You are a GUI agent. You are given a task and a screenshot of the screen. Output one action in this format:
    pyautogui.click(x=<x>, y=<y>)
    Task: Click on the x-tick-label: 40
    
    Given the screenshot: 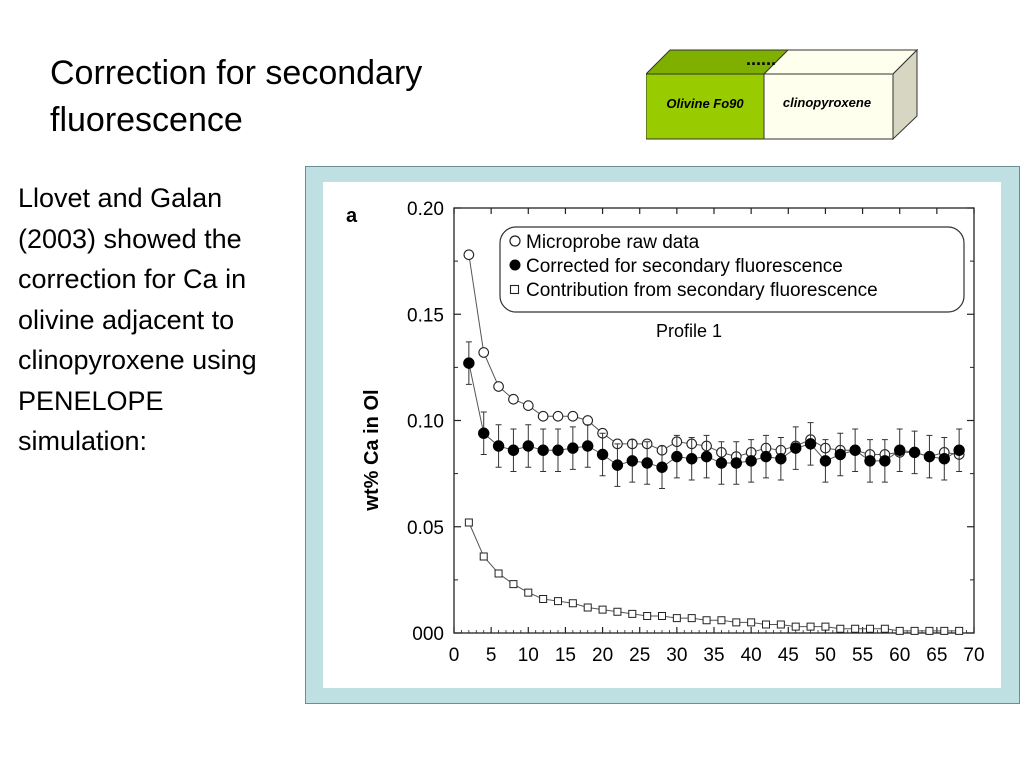 What is the action you would take?
    pyautogui.click(x=751, y=655)
    